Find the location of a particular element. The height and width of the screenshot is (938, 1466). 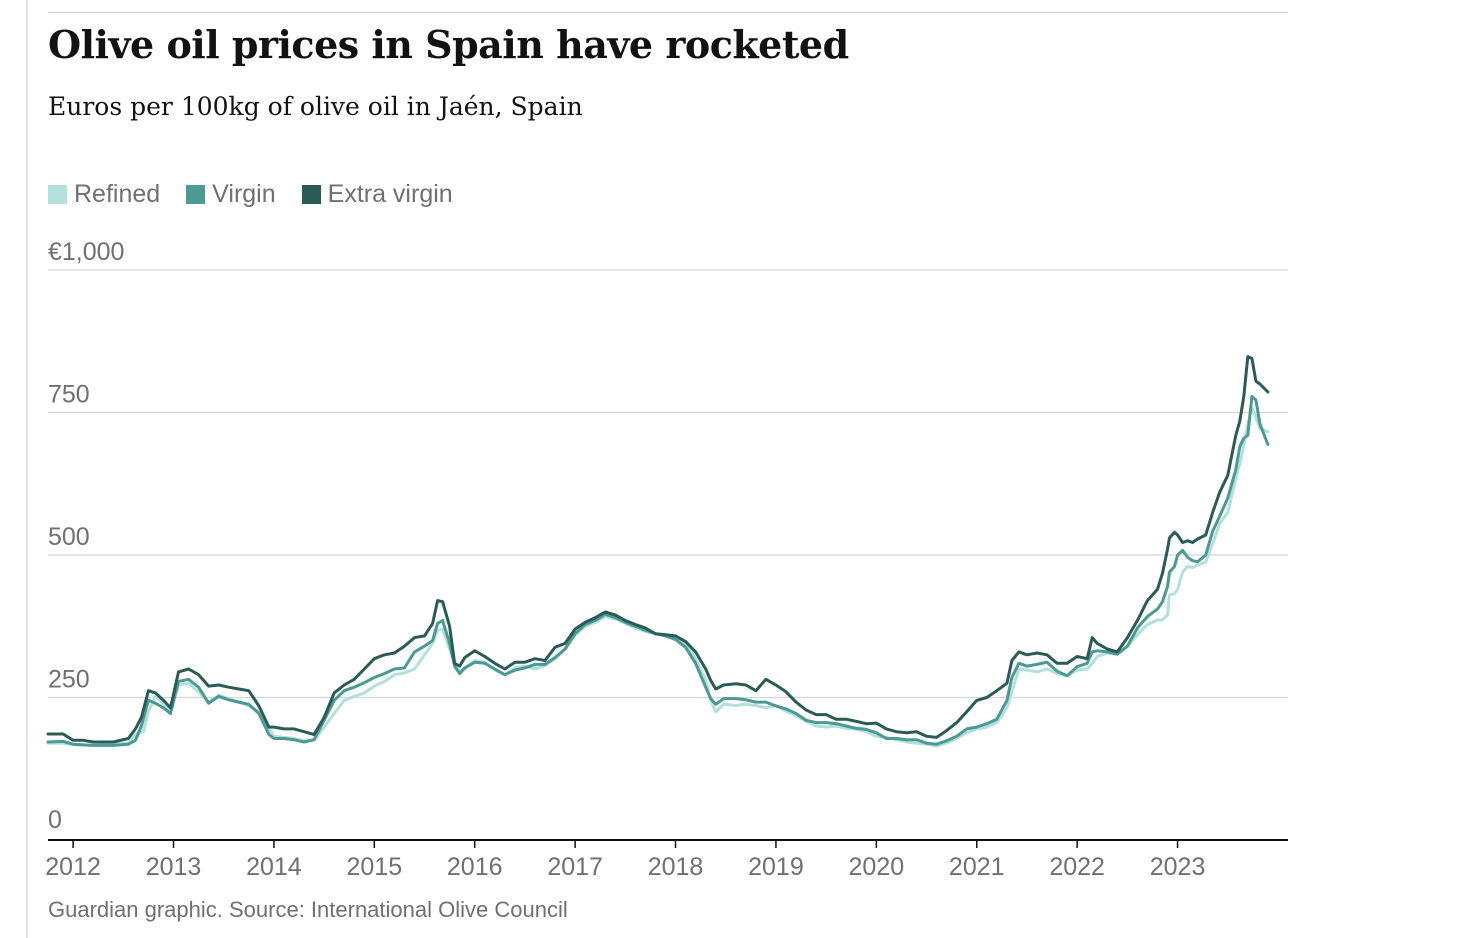

top-rule is located at coordinates (668, 12).